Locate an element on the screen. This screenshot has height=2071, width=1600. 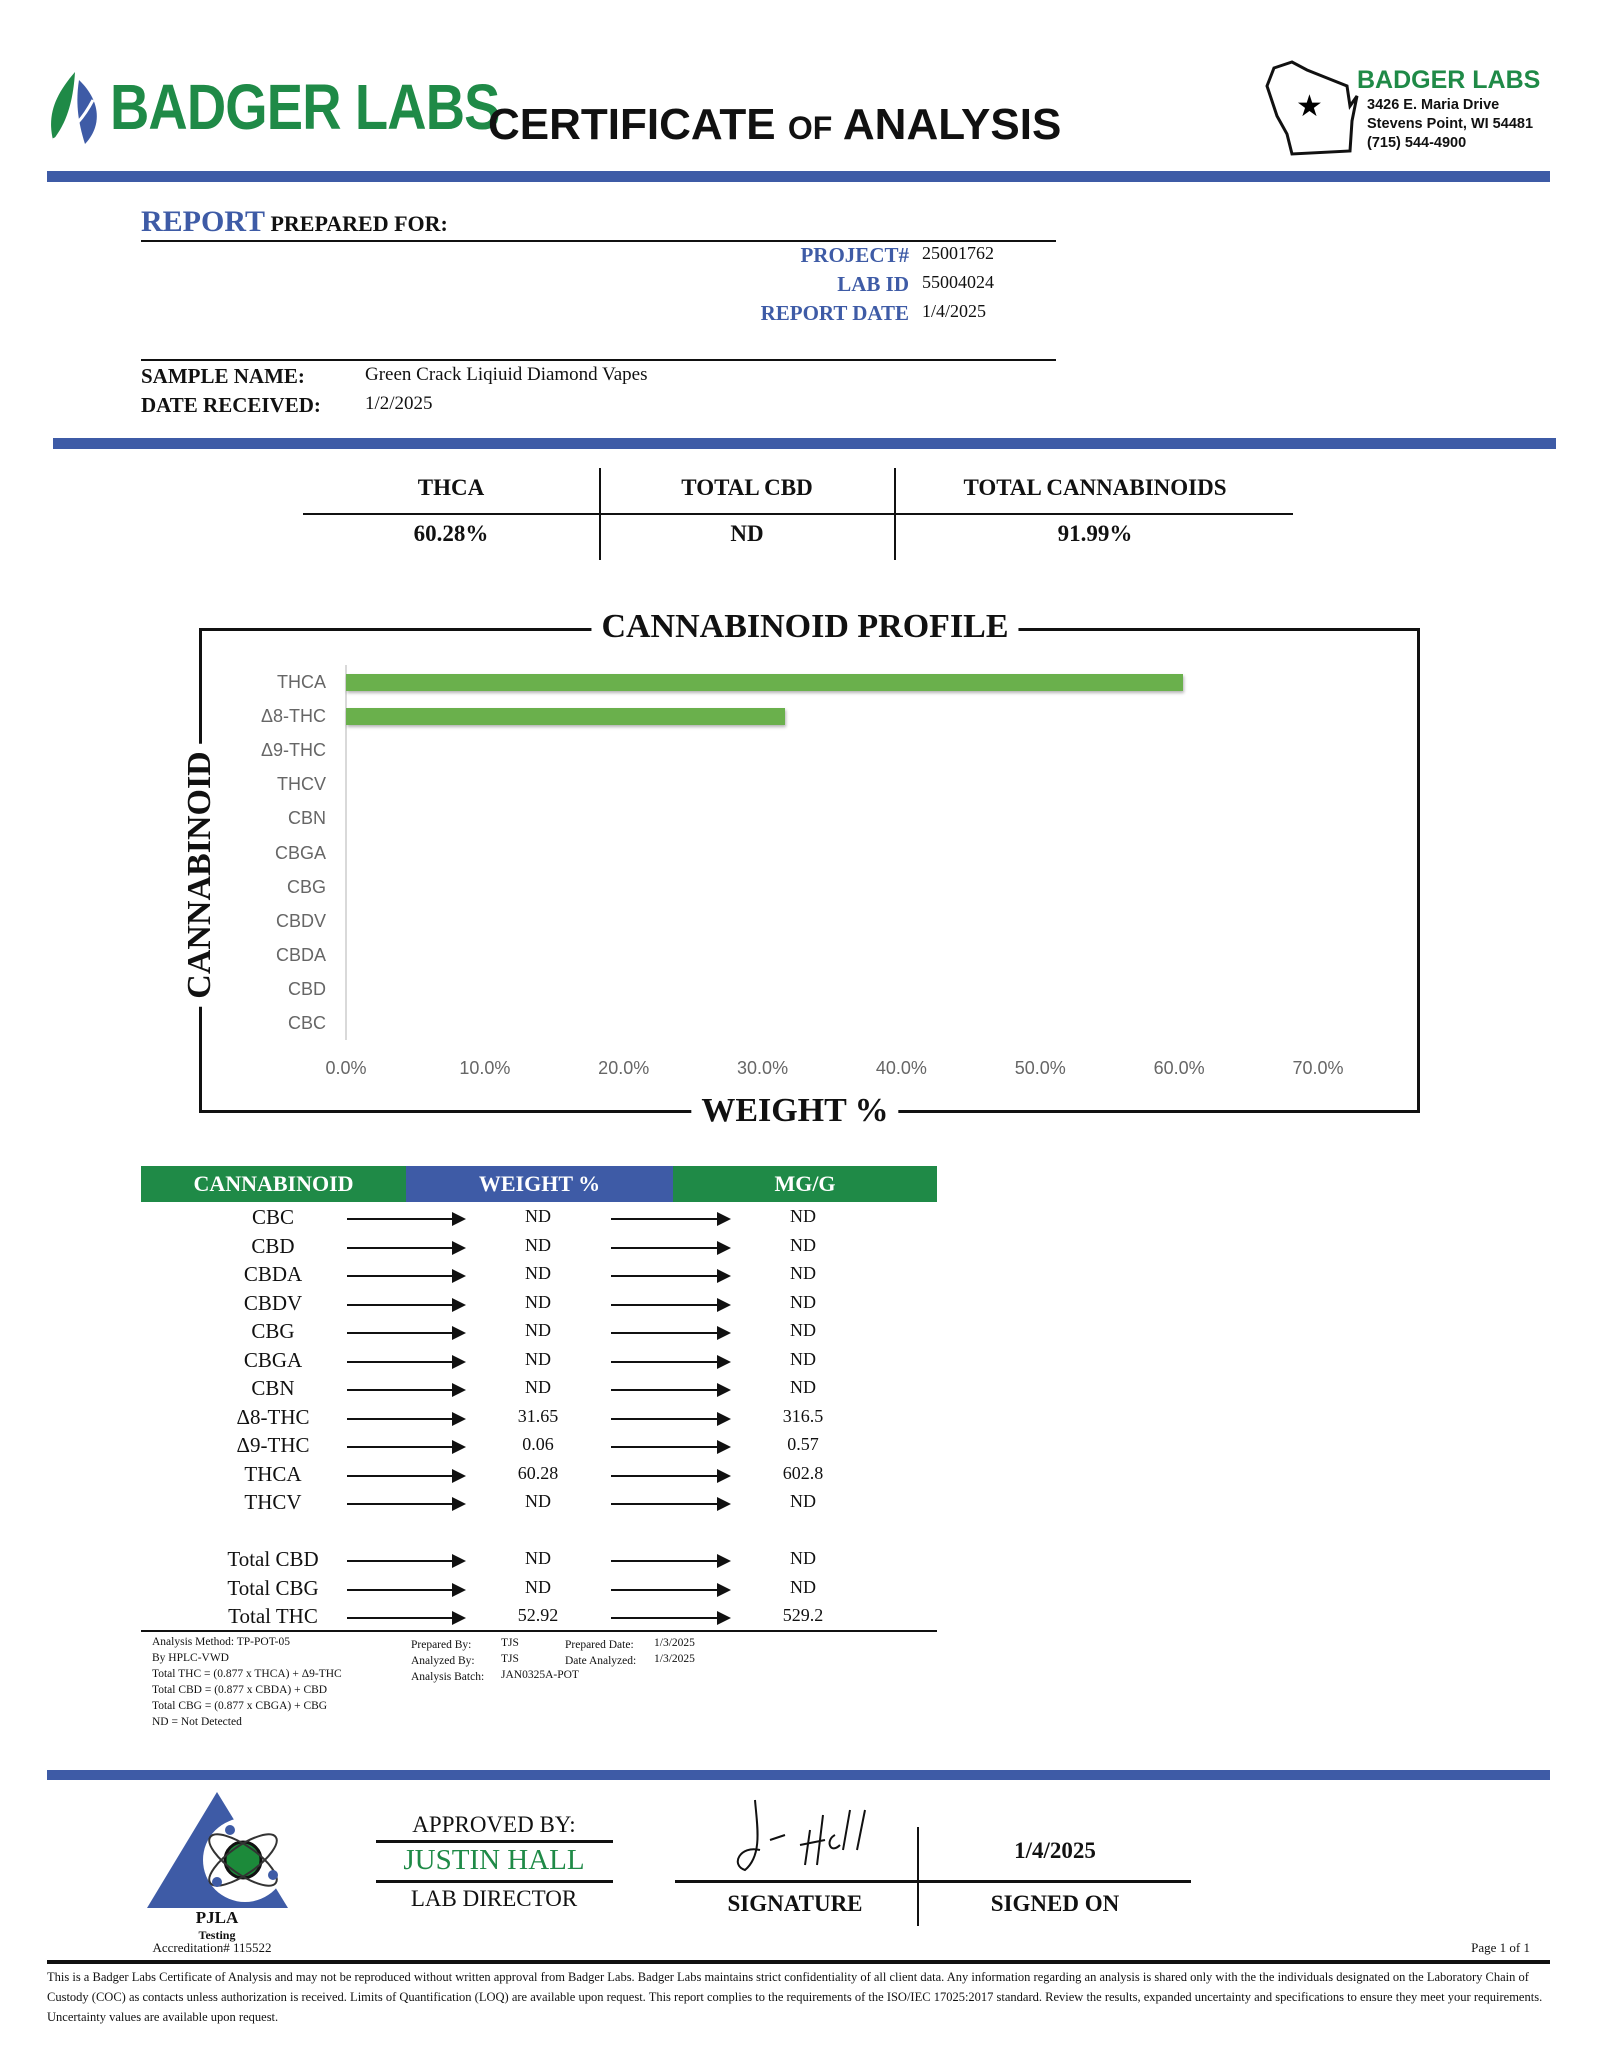
lab-id-value: 55004024 is located at coordinates (958, 282).